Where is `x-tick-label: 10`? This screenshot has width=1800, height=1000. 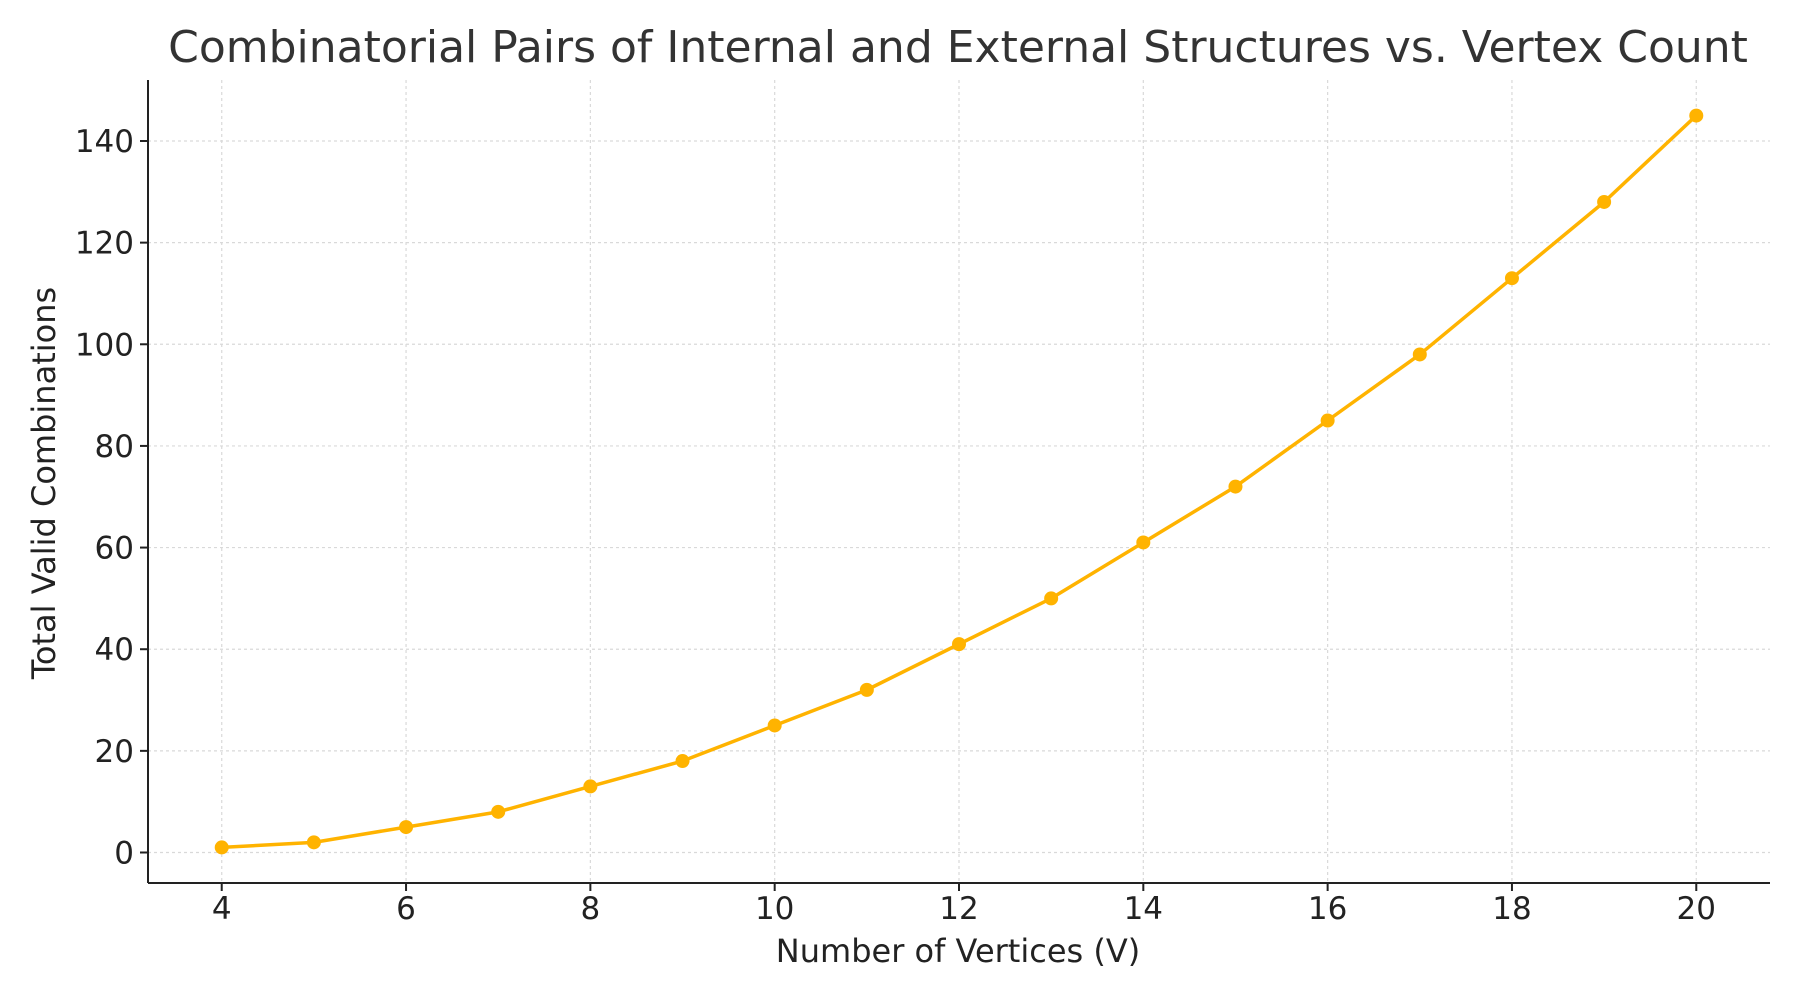 x-tick-label: 10 is located at coordinates (774, 909).